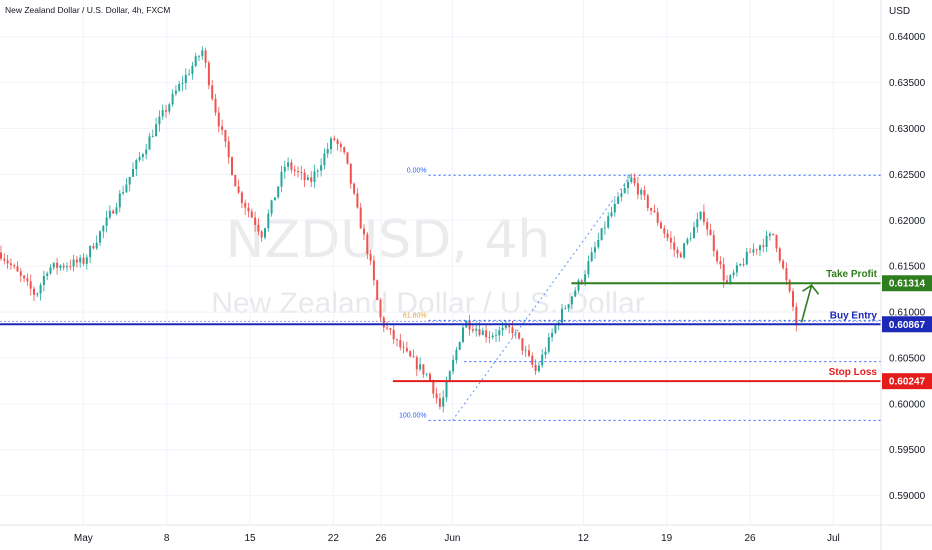  I want to click on y-tick-label: 0.60000, so click(907, 404).